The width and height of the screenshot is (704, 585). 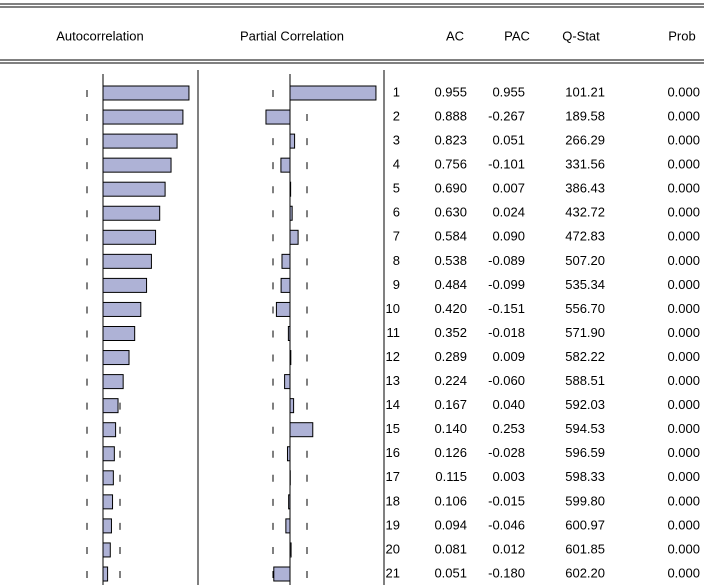 What do you see at coordinates (450, 572) in the screenshot?
I see `cell: 0.051` at bounding box center [450, 572].